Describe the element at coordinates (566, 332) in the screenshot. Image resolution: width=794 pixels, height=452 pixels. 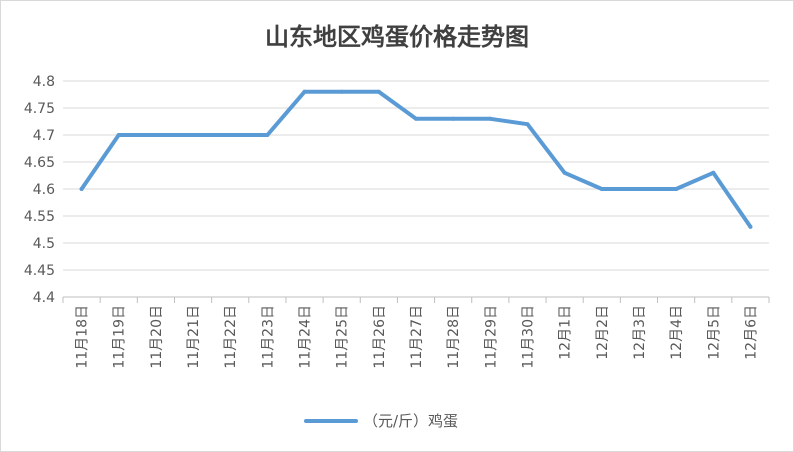
I see `x-tick-label: 12月1日` at that location.